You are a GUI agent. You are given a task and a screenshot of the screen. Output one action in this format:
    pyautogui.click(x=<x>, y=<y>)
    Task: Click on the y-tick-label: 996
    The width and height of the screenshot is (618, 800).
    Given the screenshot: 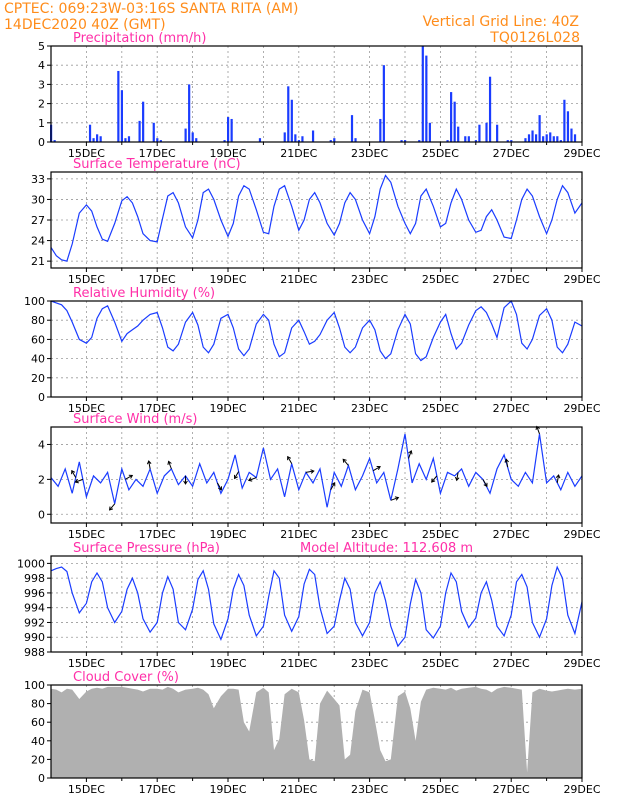 What is the action you would take?
    pyautogui.click(x=34, y=593)
    